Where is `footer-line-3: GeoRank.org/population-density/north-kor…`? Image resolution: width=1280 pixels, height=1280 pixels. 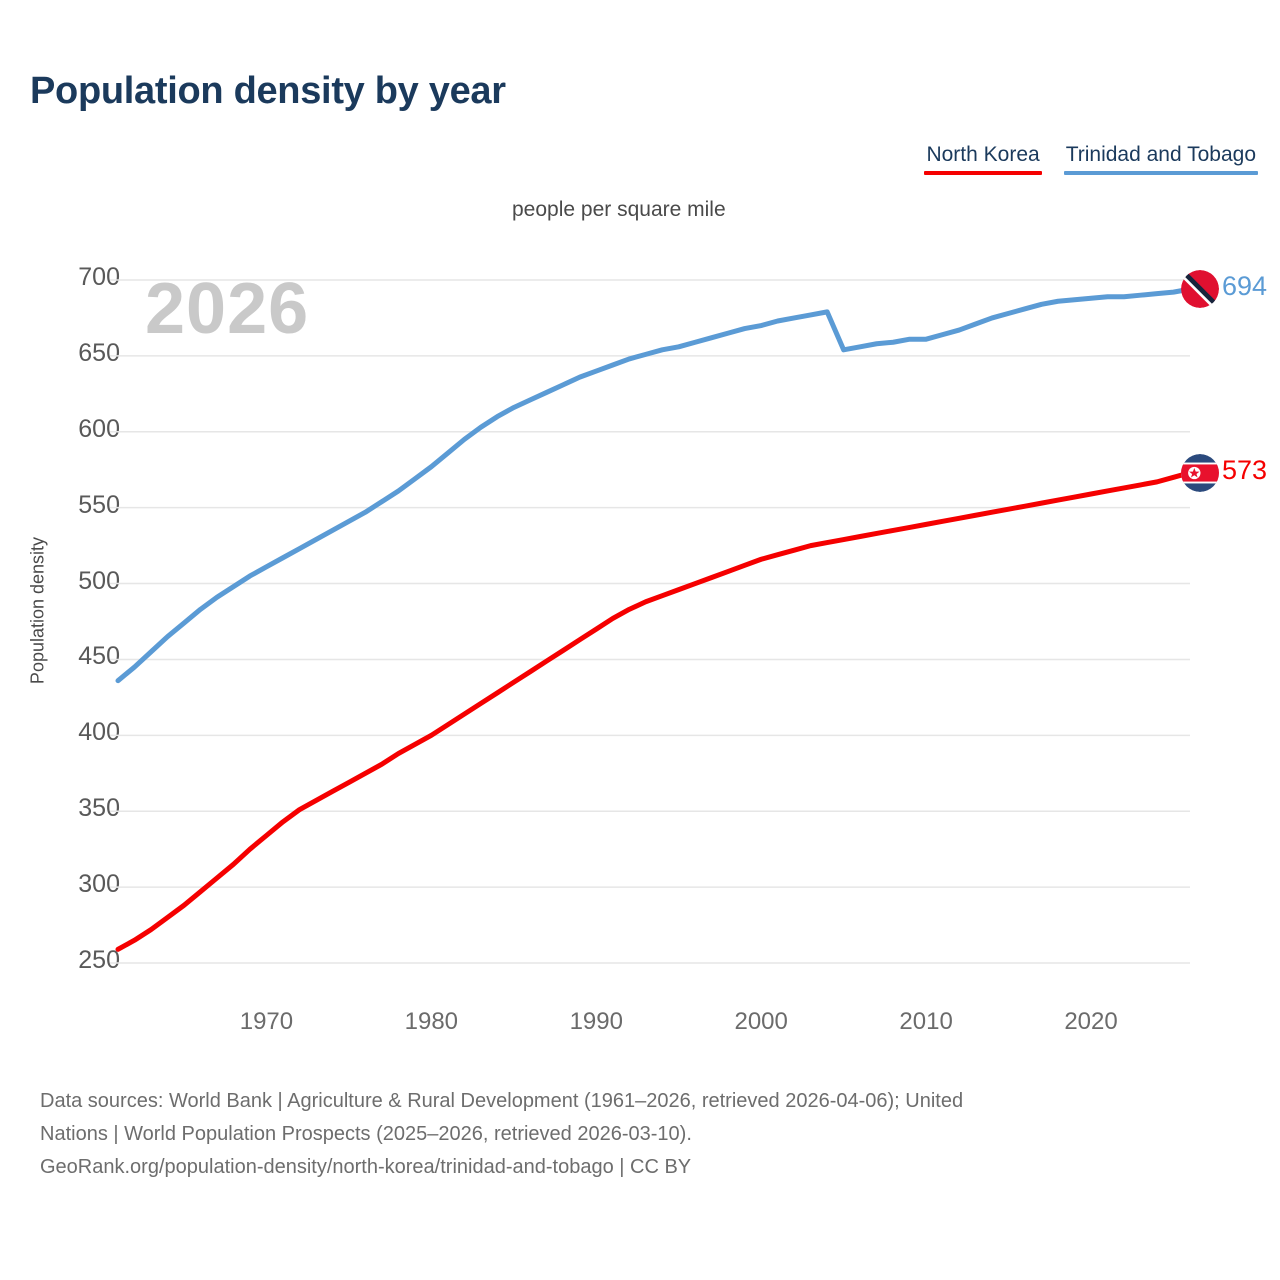 footer-line-3: GeoRank.org/population-density/north-kor… is located at coordinates (366, 1167).